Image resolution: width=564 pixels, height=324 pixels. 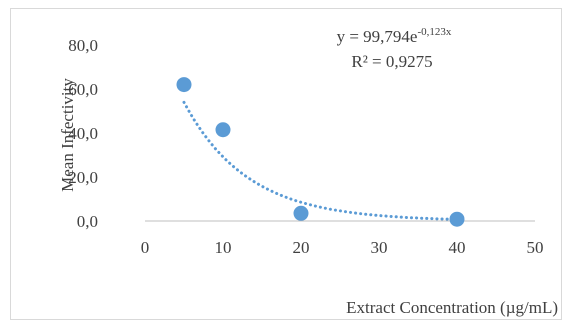 What do you see at coordinates (83, 177) in the screenshot?
I see `y-tick-label: 20,0` at bounding box center [83, 177].